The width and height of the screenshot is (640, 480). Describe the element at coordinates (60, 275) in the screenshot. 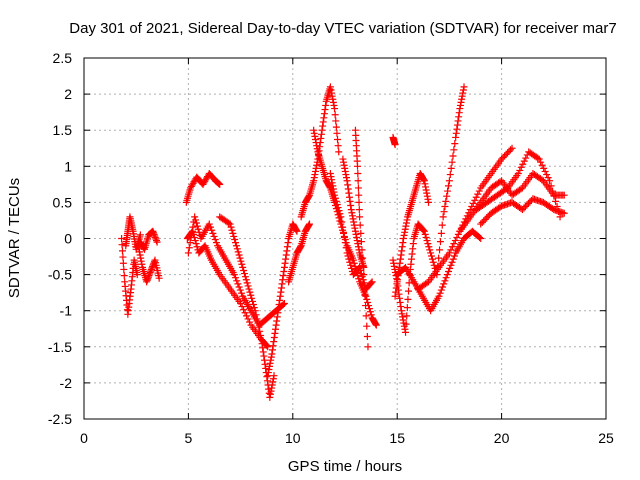

I see `y-tick-label: -0.5` at that location.